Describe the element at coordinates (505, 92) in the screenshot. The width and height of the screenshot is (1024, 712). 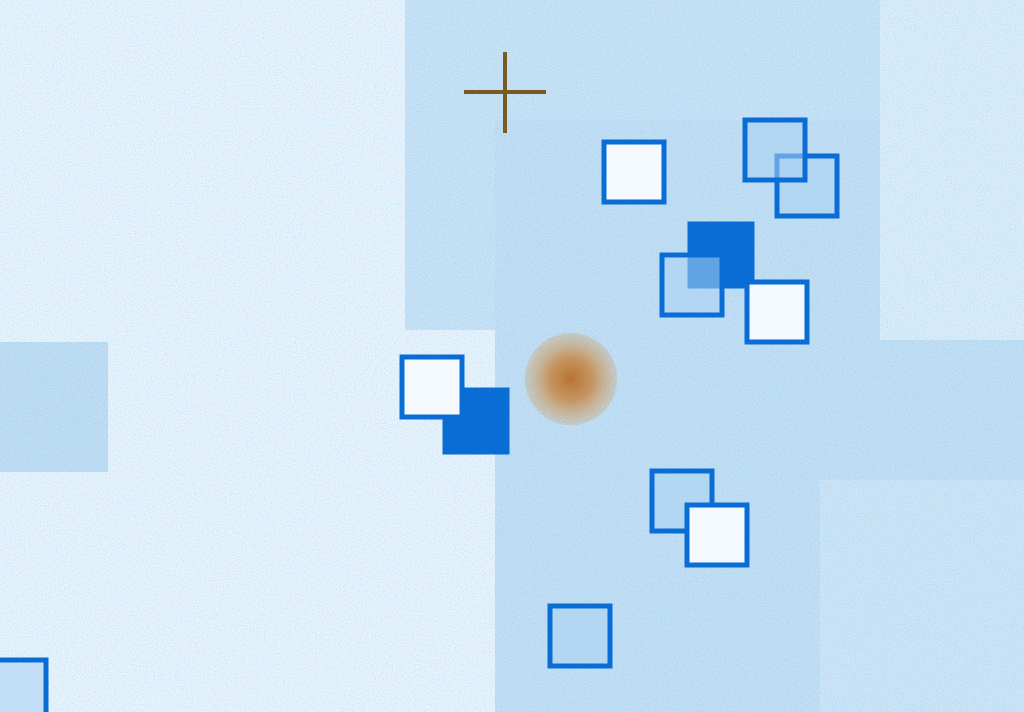
I see `crosshair-icon` at that location.